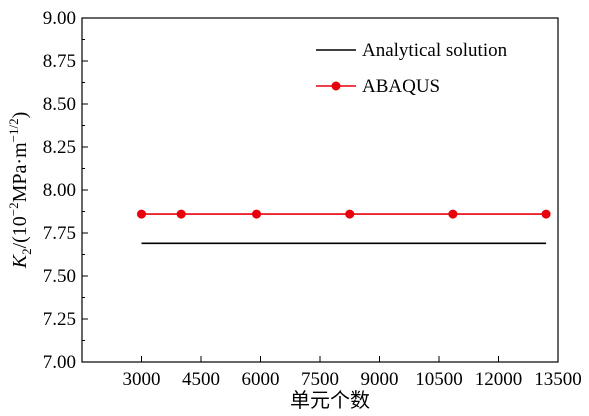  I want to click on y-label-close: ), so click(20, 115).